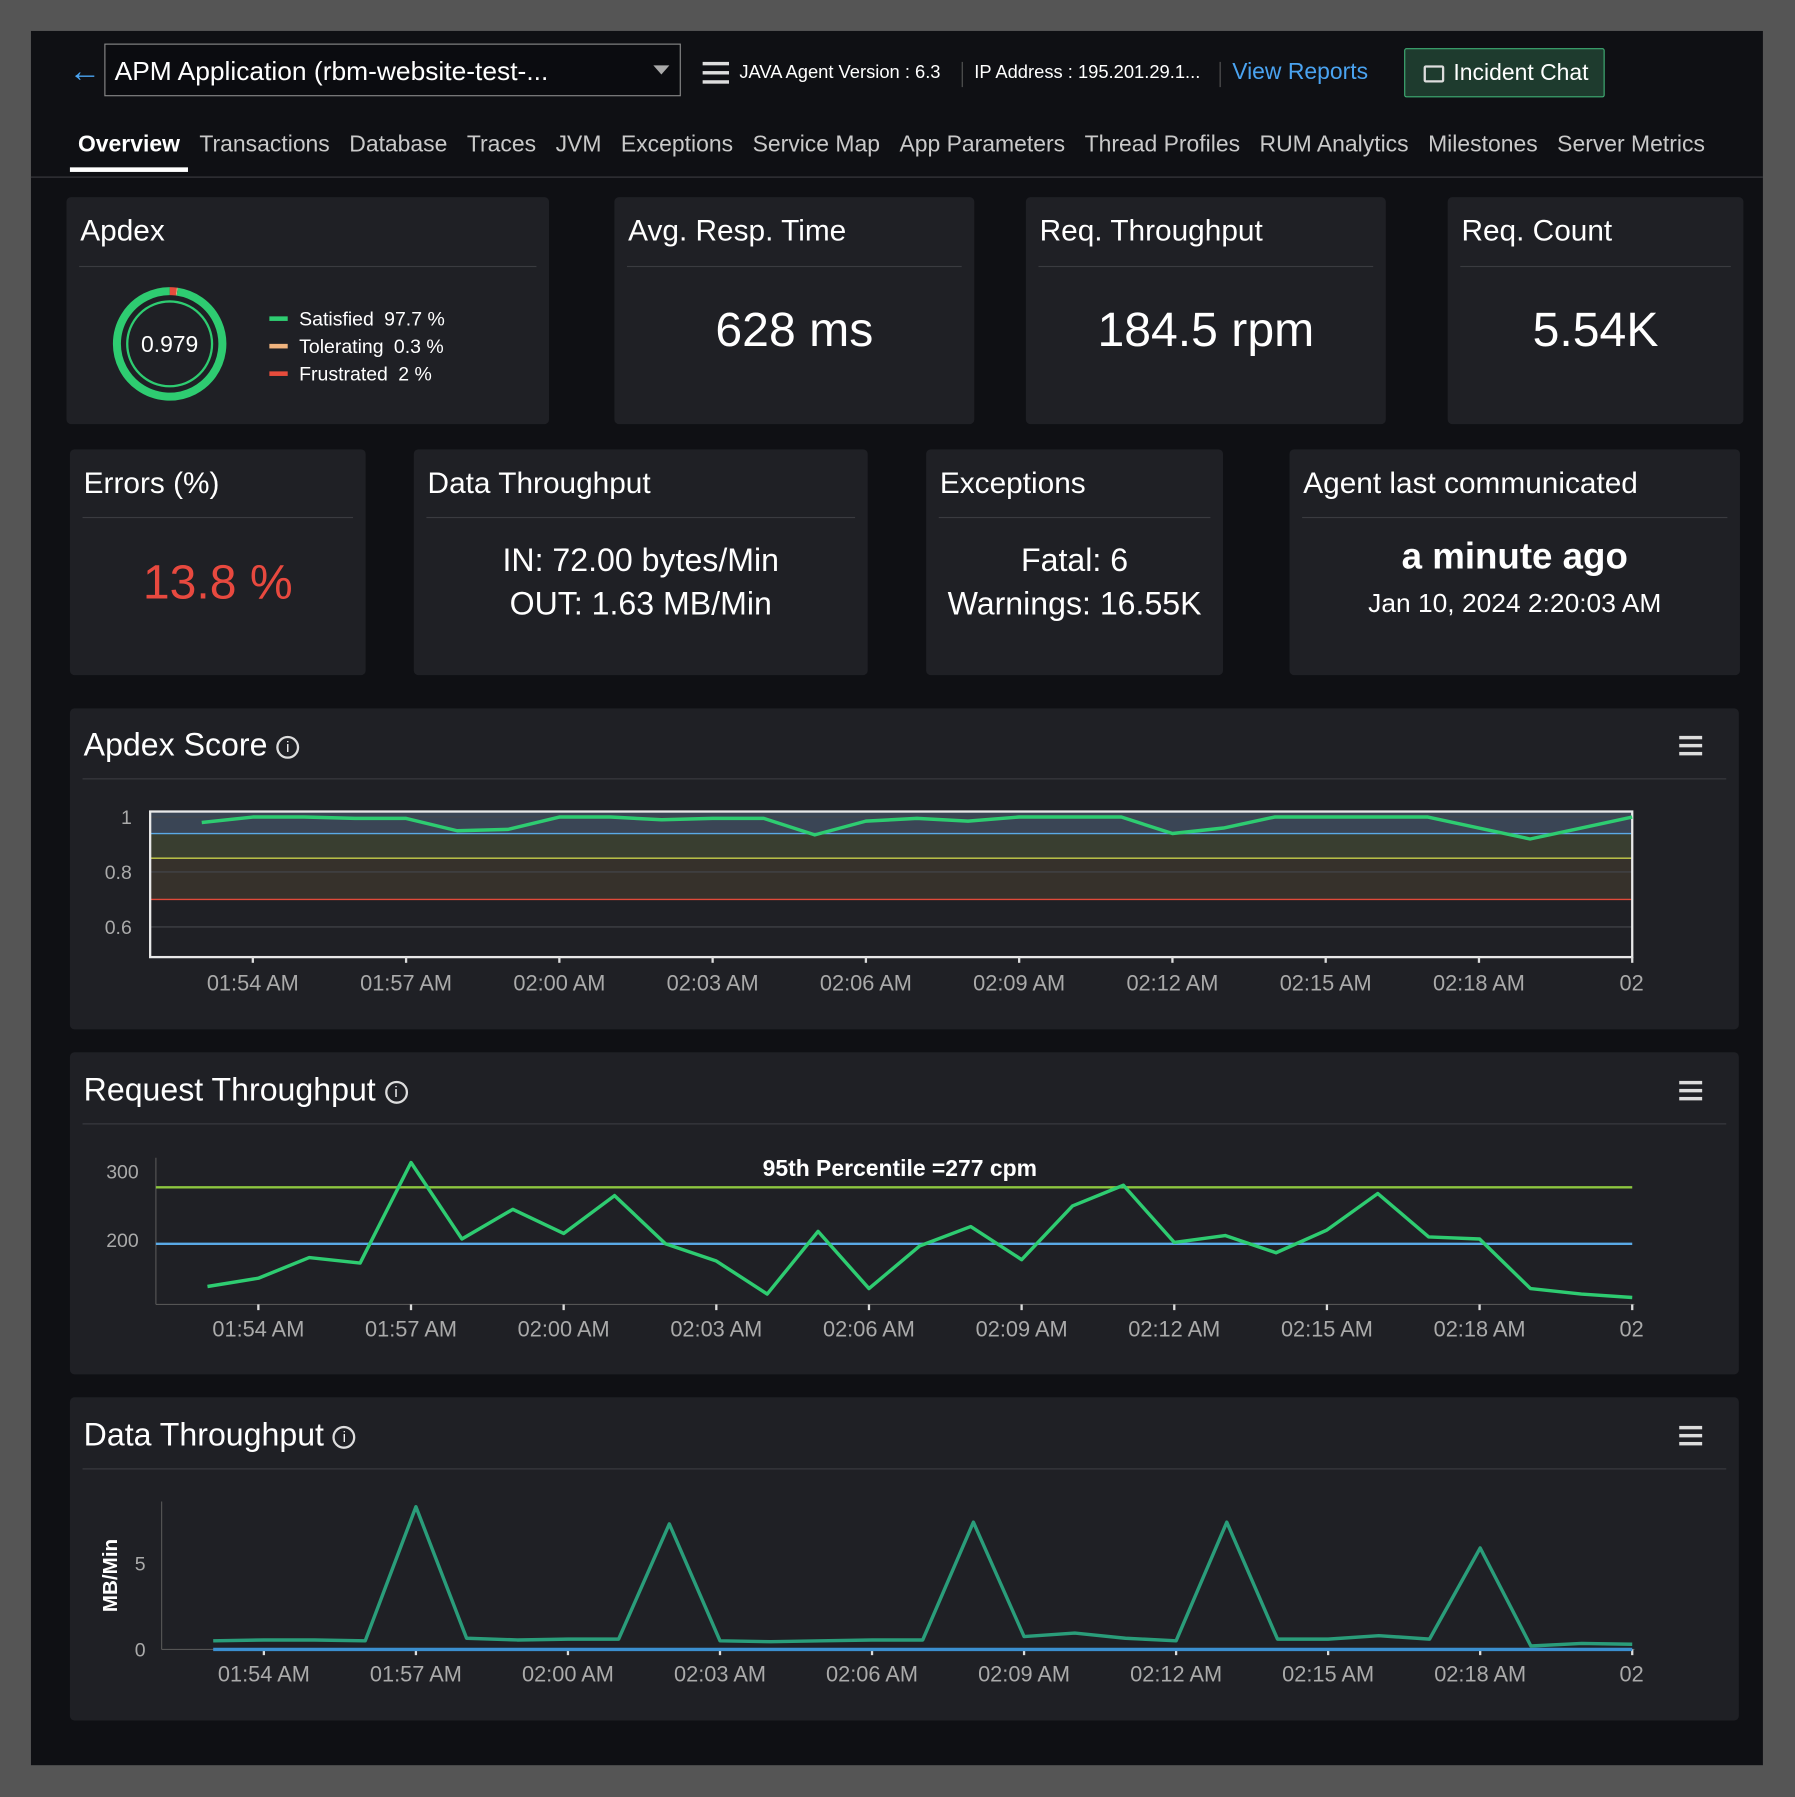 The height and width of the screenshot is (1797, 1795). Describe the element at coordinates (1515, 603) in the screenshot. I see `timestamp: Jan 10, 2024 2:20:03 AM` at that location.